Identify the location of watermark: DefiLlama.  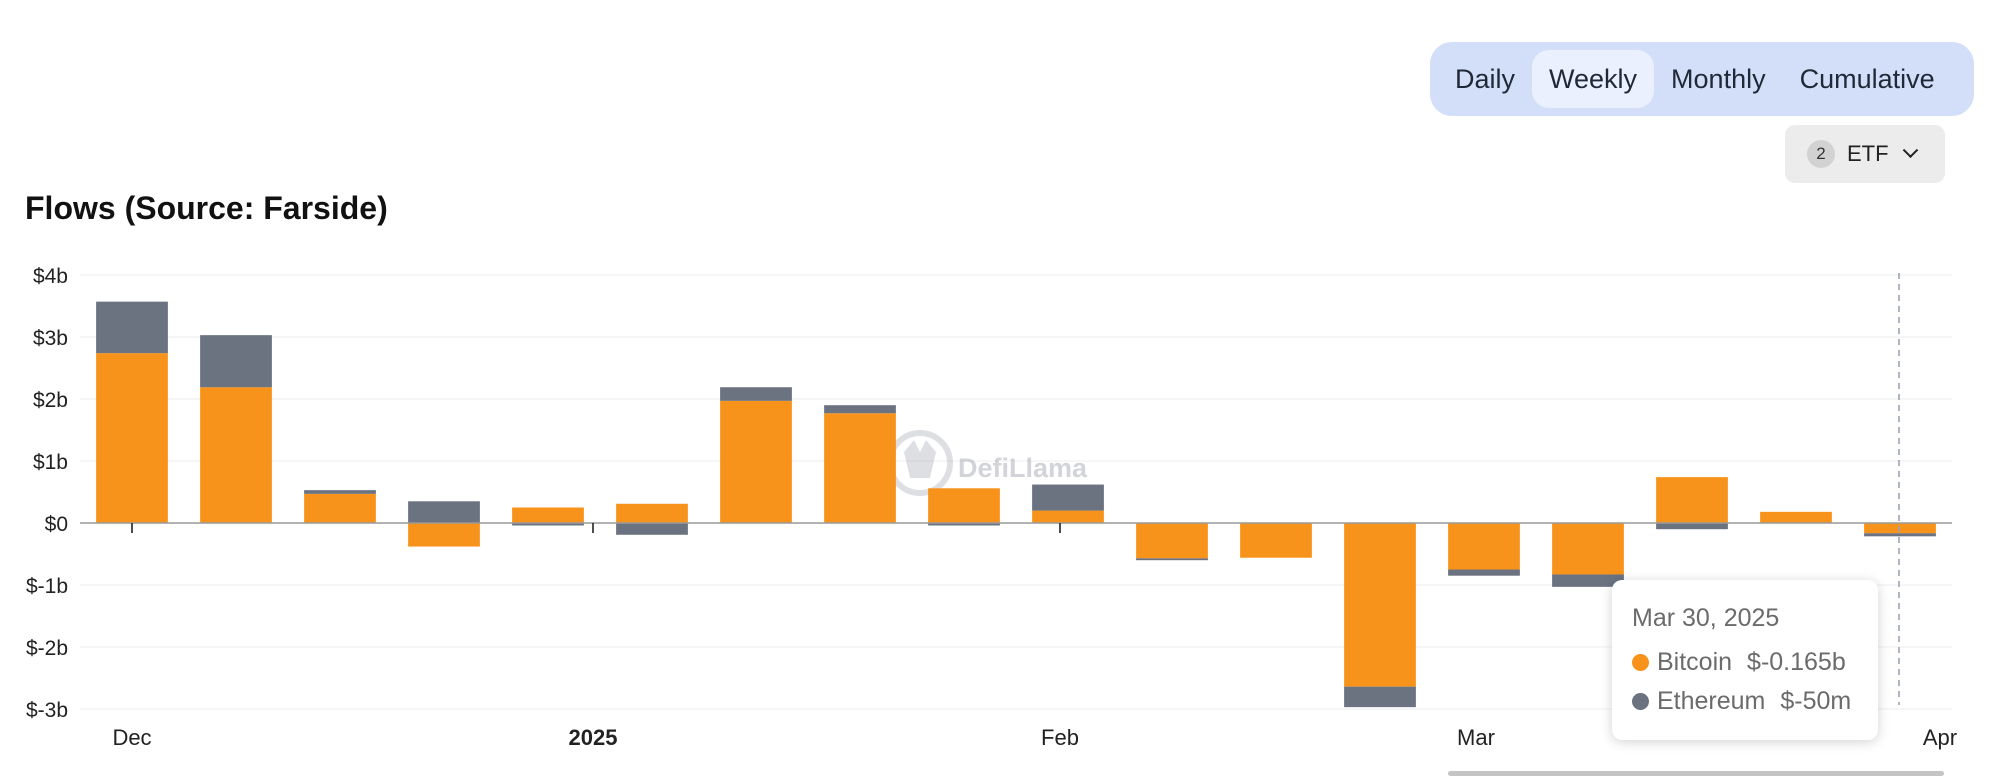
(987, 463).